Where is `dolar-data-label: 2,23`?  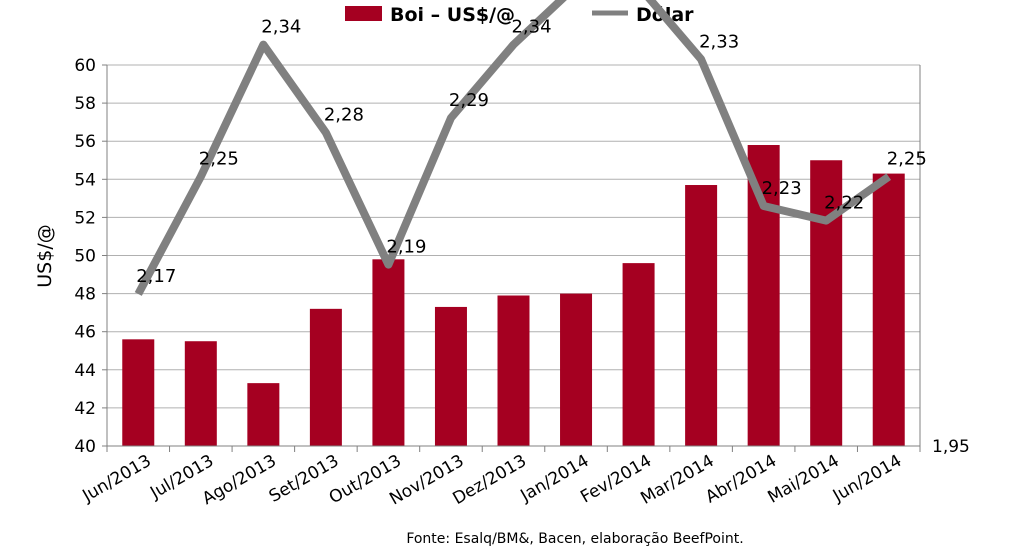
dolar-data-label: 2,23 is located at coordinates (782, 188).